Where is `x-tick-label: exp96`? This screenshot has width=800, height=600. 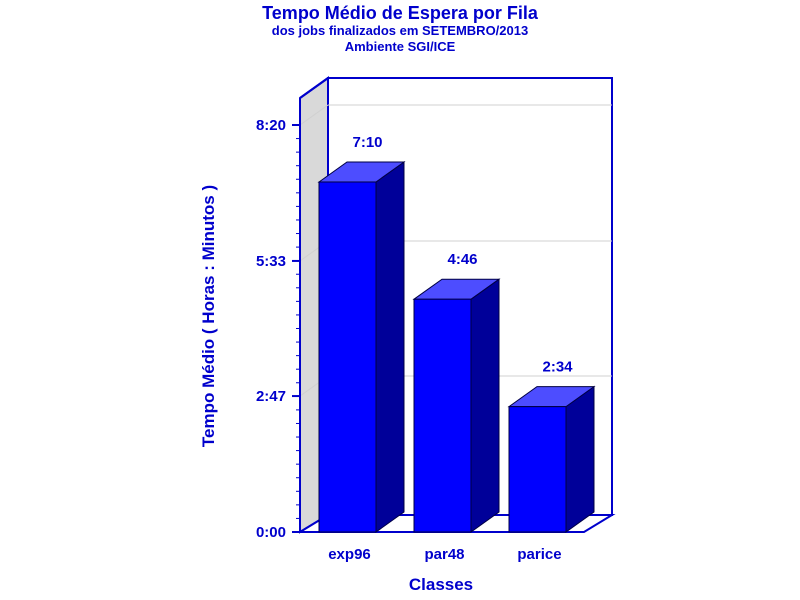
x-tick-label: exp96 is located at coordinates (349, 554).